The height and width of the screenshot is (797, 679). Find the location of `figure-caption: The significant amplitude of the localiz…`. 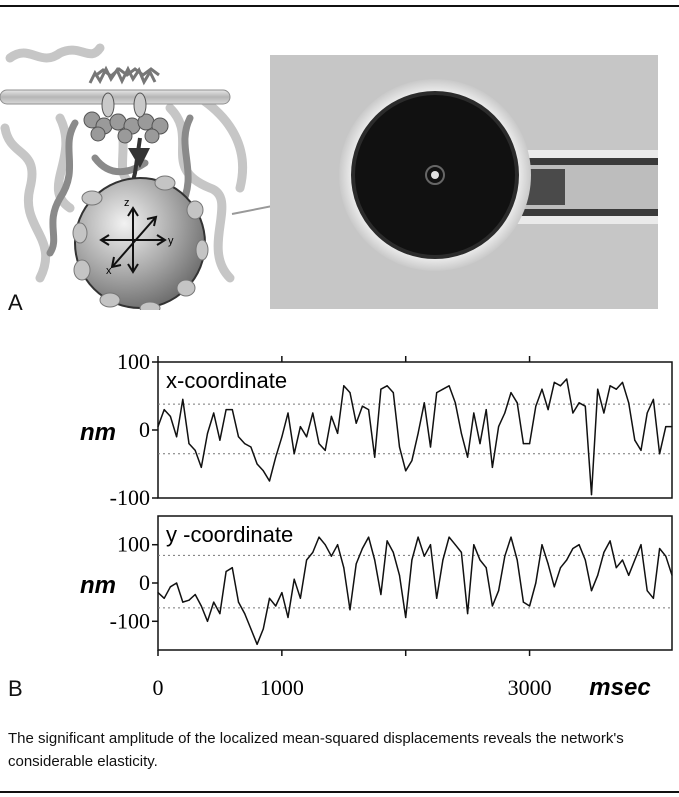

figure-caption: The significant amplitude of the localiz… is located at coordinates (316, 750).